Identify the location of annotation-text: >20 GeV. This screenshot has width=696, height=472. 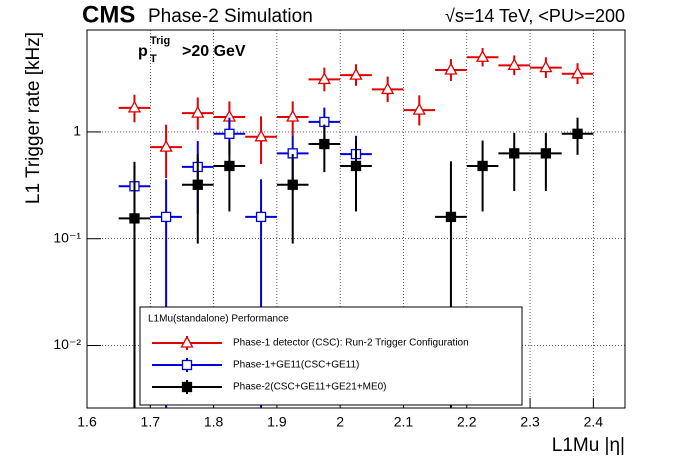
(214, 51).